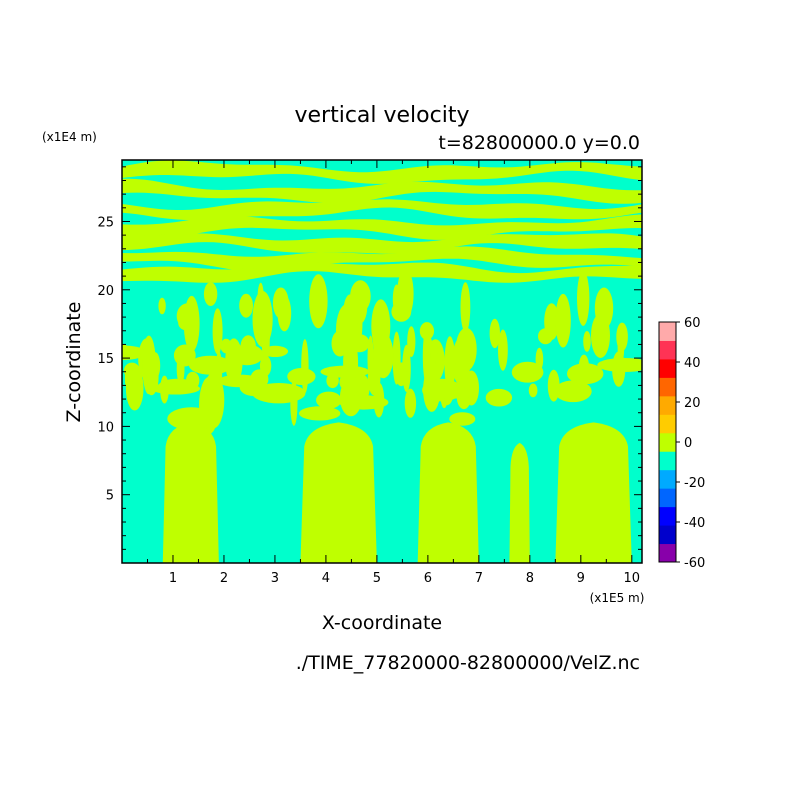  I want to click on x-tick-label: 5, so click(377, 578).